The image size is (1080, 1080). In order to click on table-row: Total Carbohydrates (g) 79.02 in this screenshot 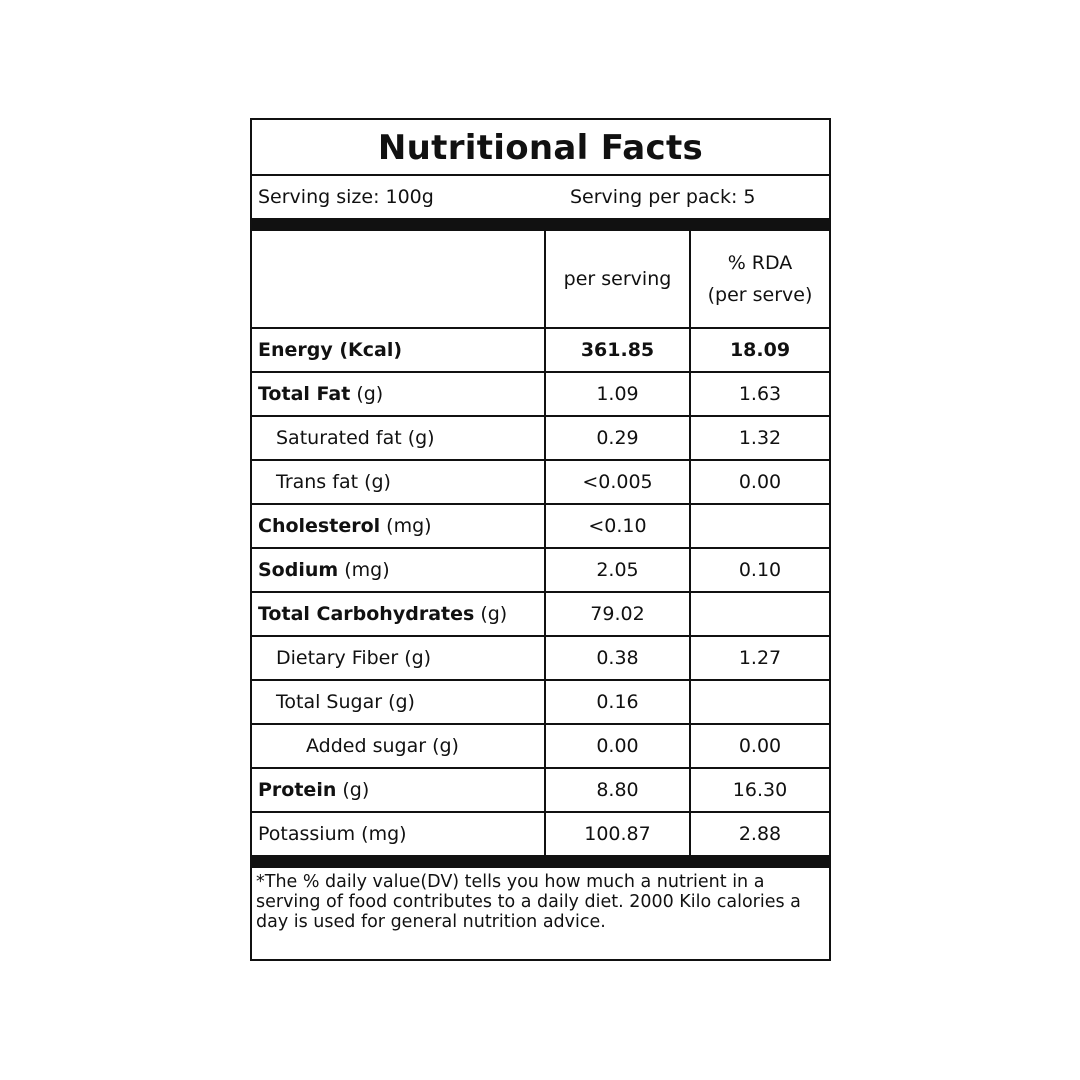, I will do `click(540, 614)`.